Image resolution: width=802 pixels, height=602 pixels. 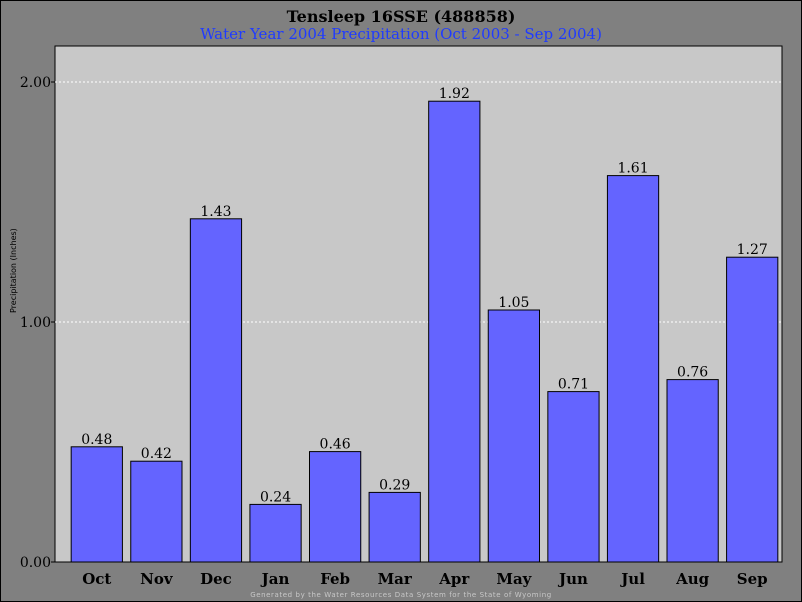 I want to click on bar-jul, so click(x=633, y=369).